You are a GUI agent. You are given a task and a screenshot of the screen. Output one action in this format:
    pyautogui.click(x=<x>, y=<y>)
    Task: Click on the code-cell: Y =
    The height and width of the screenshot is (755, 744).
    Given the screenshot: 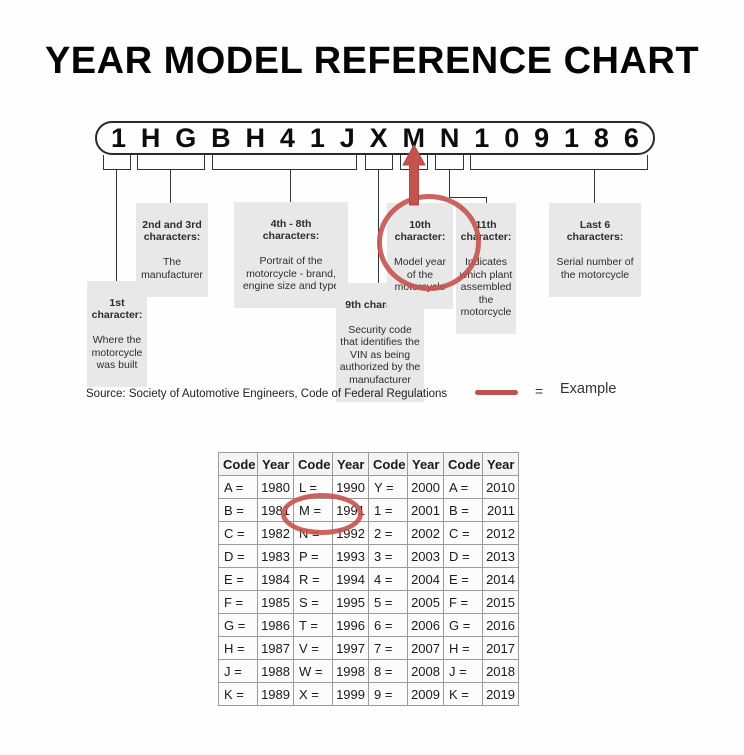 What is the action you would take?
    pyautogui.click(x=388, y=487)
    